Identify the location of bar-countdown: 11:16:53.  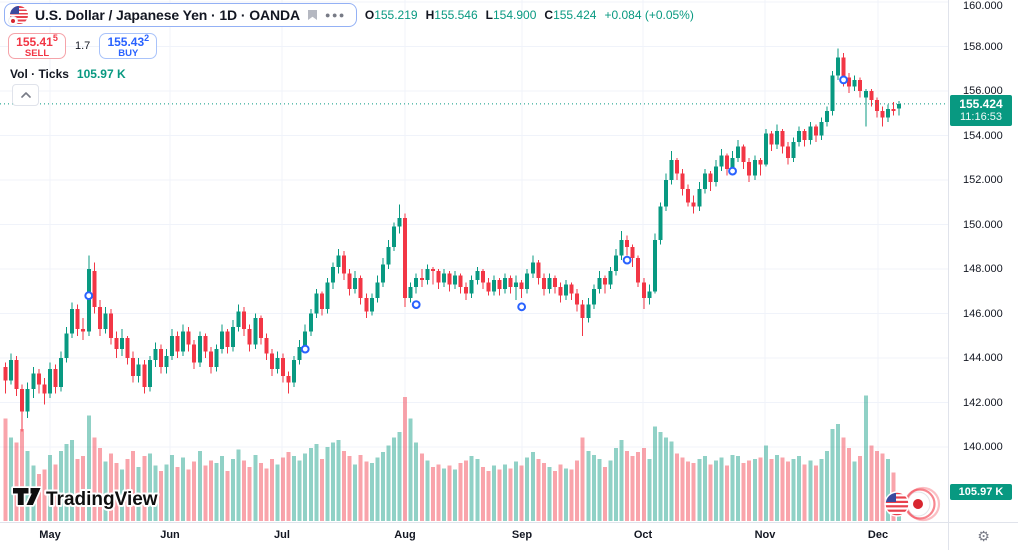
(980, 116).